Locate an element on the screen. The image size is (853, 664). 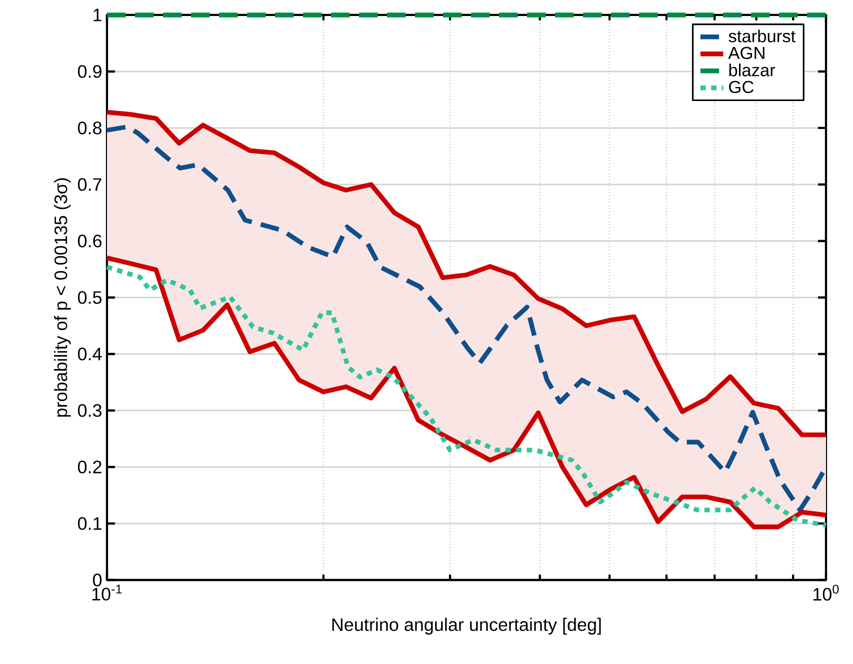
legend-label: blazar is located at coordinates (752, 70).